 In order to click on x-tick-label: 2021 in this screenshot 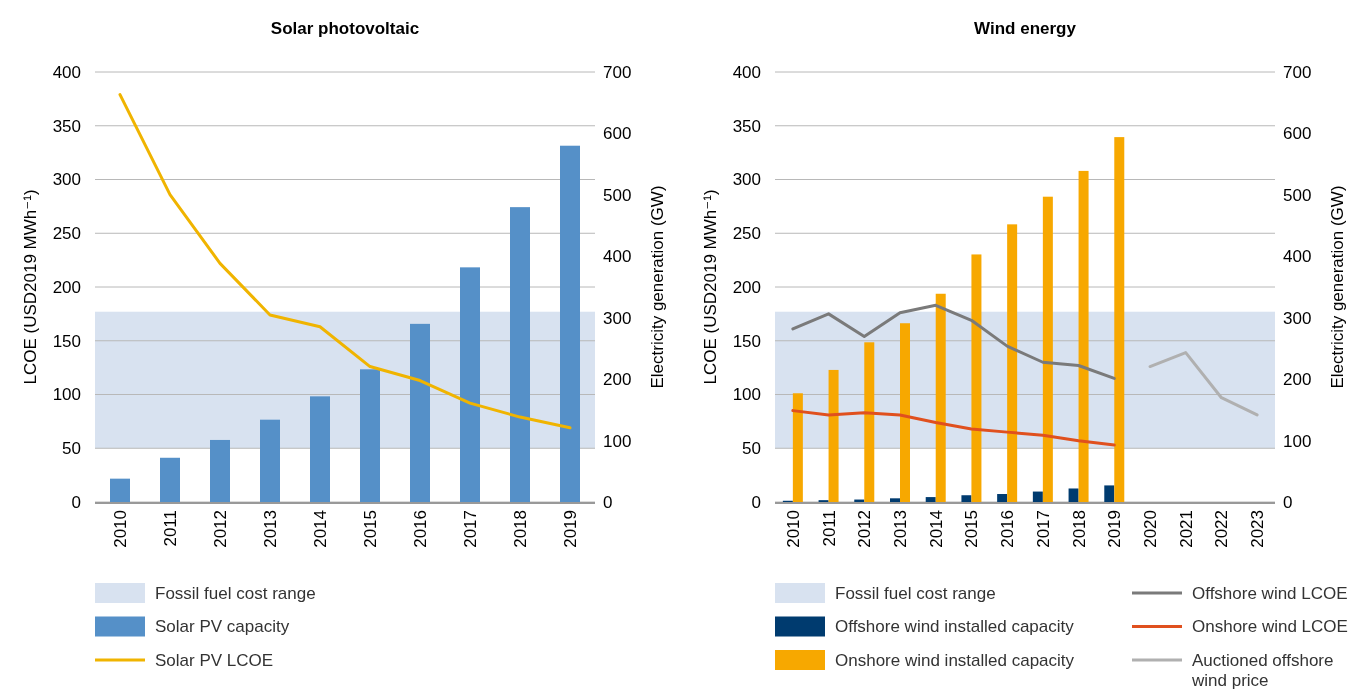, I will do `click(1186, 529)`.